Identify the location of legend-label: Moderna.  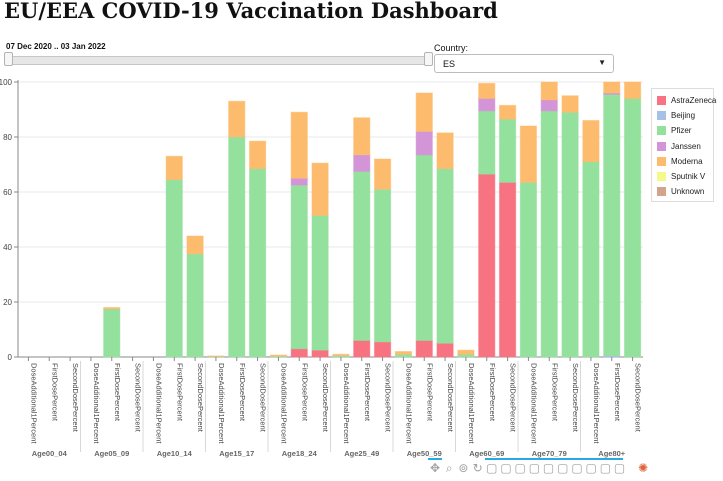
(687, 161).